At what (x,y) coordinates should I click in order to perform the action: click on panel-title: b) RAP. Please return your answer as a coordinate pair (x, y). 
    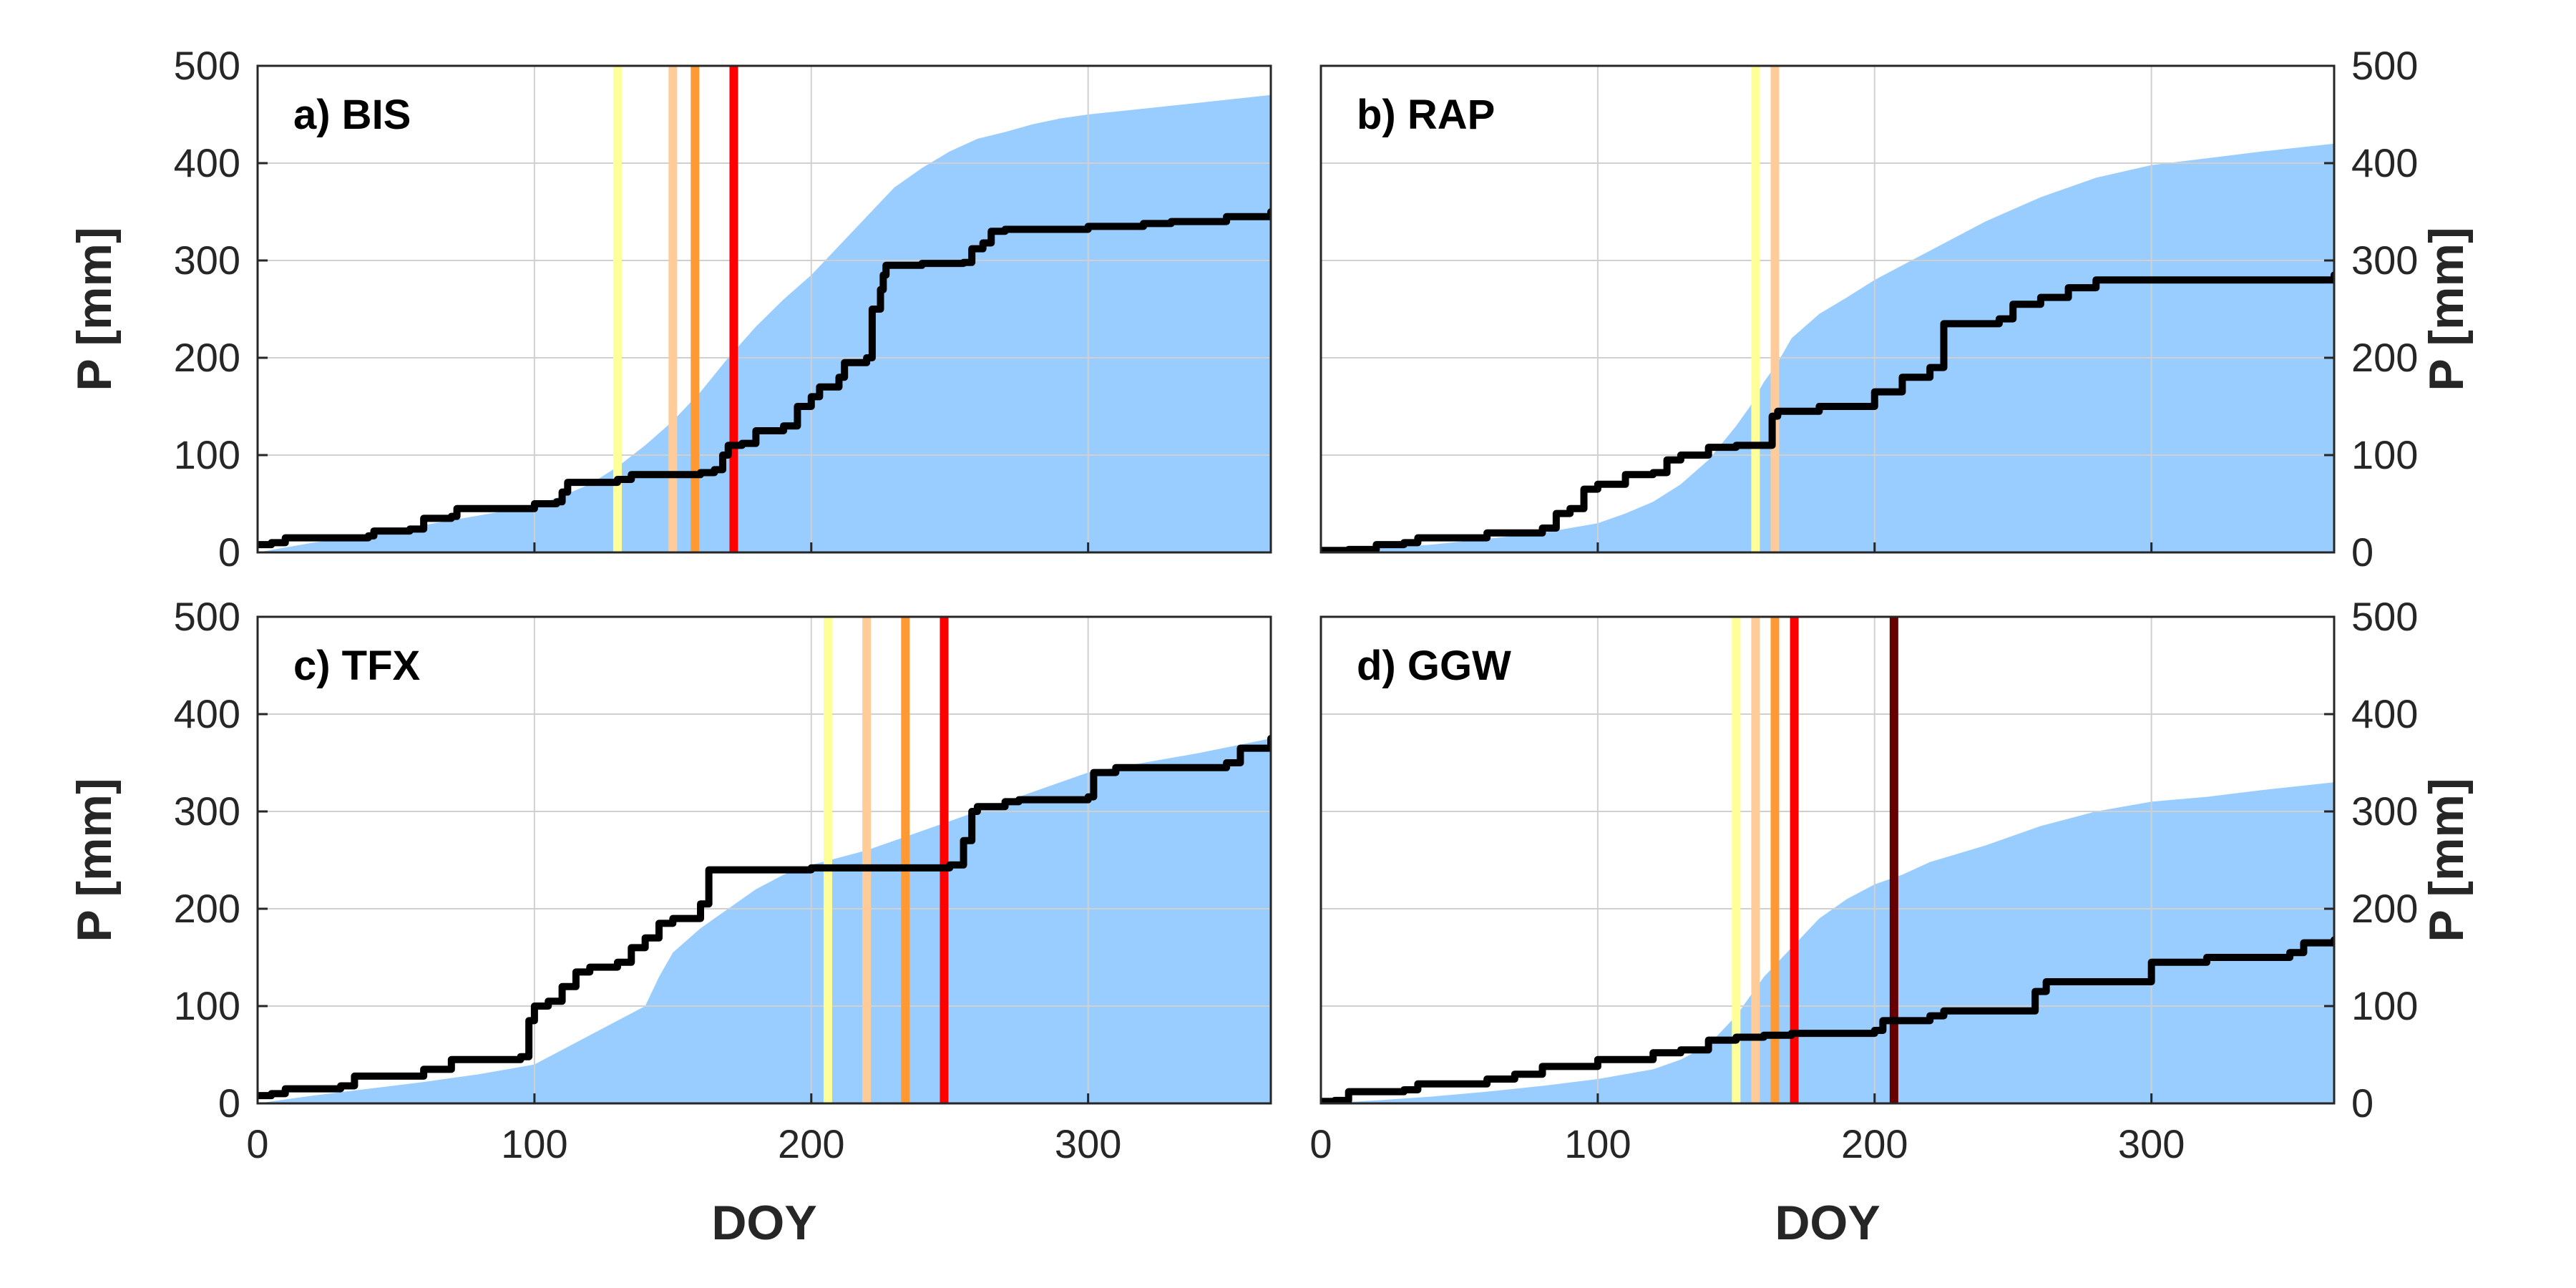
    Looking at the image, I should click on (1426, 115).